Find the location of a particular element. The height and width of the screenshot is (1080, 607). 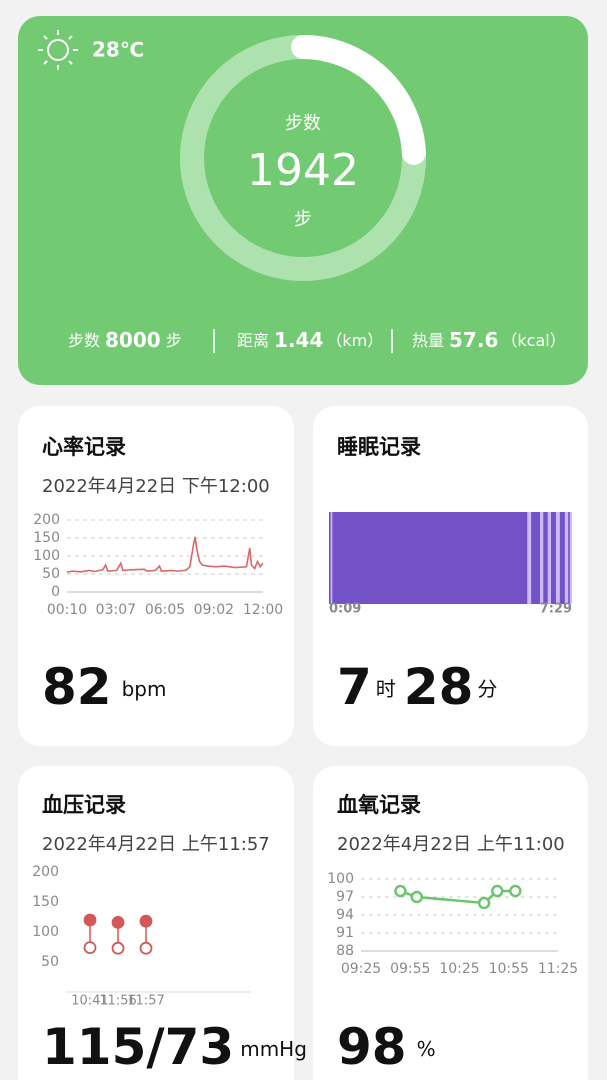

x-tick-label: 0:09 is located at coordinates (345, 609).